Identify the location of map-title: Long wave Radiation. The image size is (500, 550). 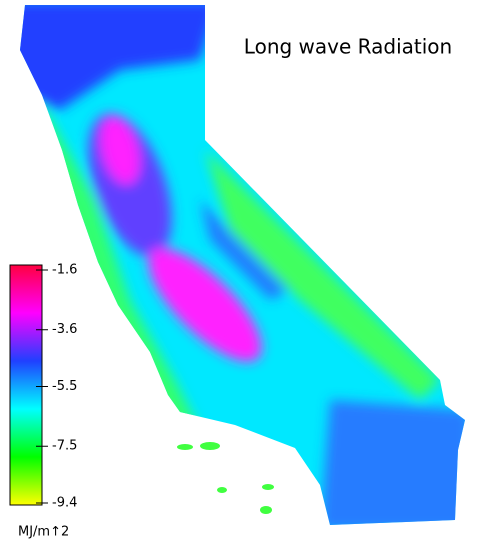
(348, 47).